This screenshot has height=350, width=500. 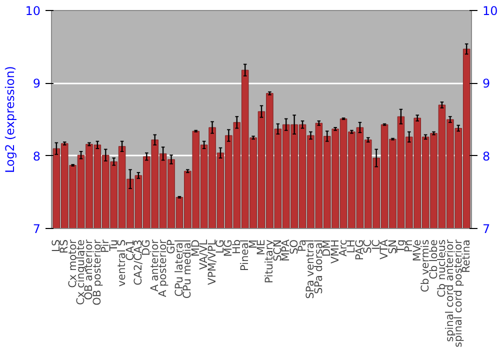 What do you see at coordinates (490, 11) in the screenshot?
I see `y2-tick-label: 10` at bounding box center [490, 11].